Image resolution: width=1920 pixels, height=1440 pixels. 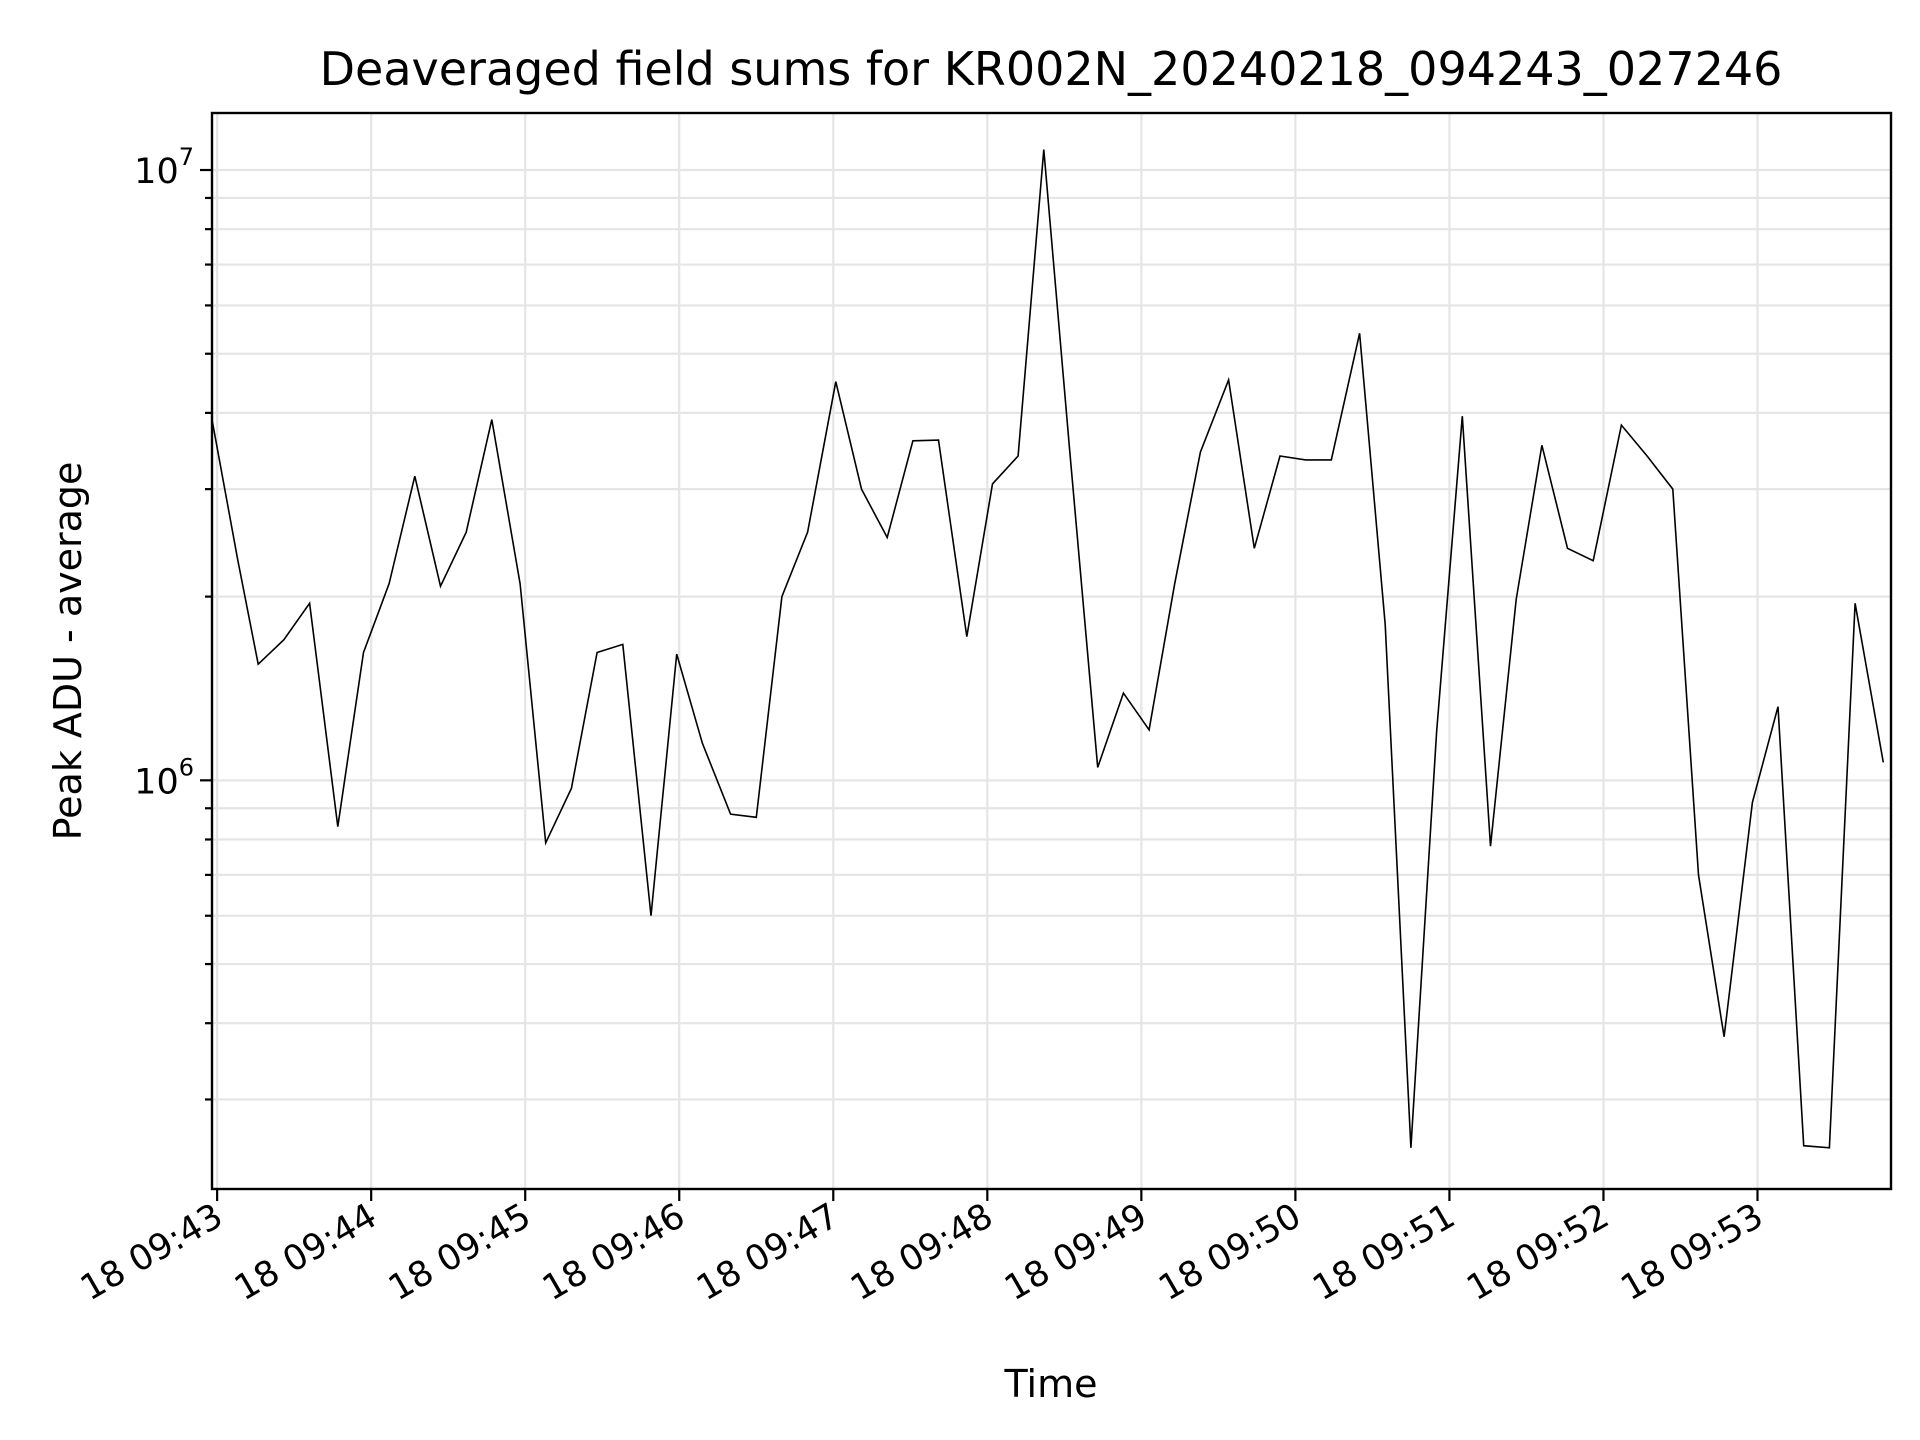 What do you see at coordinates (614, 1252) in the screenshot?
I see `x-tick-label: 18 09:46` at bounding box center [614, 1252].